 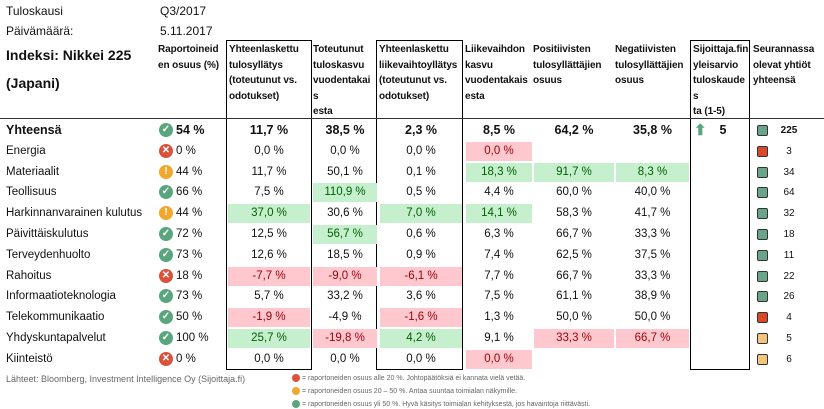 I want to click on value-cell: 18,5 %, so click(x=345, y=254).